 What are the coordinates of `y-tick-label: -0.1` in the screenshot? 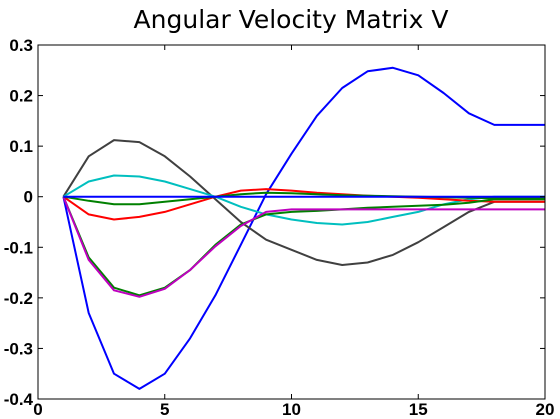 It's located at (18, 247).